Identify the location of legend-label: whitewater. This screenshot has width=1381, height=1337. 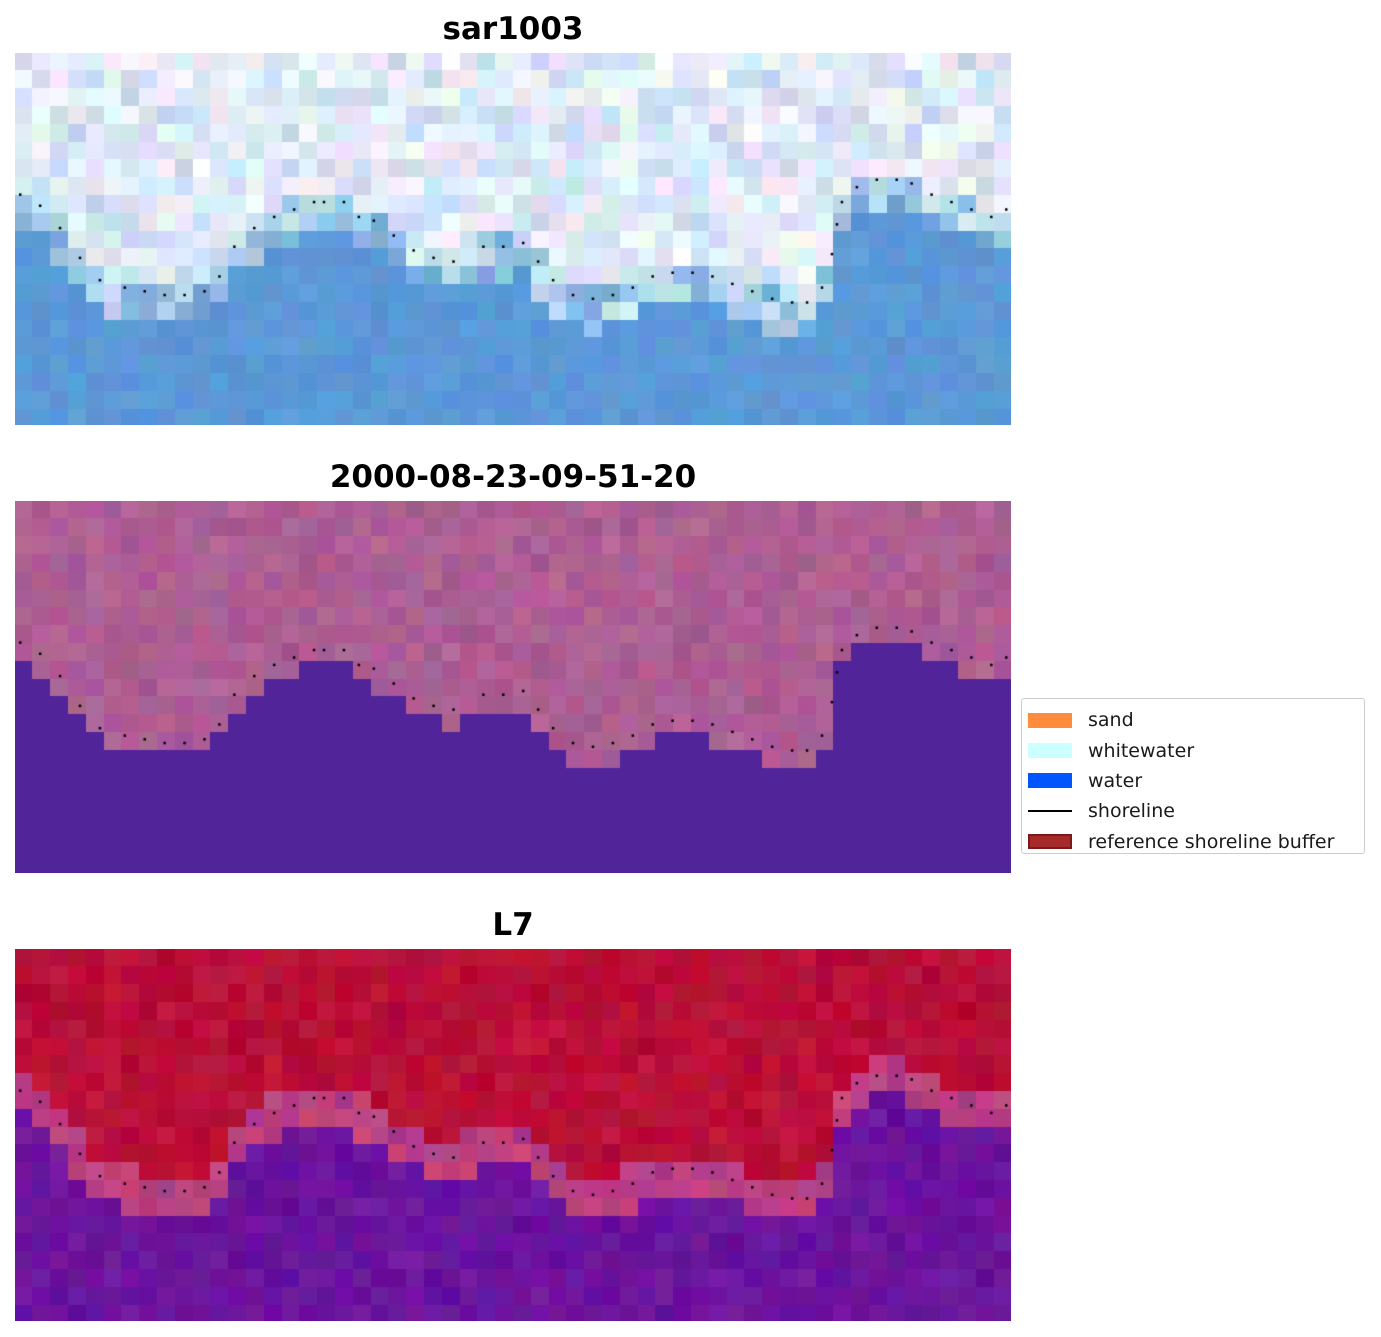
(1141, 750).